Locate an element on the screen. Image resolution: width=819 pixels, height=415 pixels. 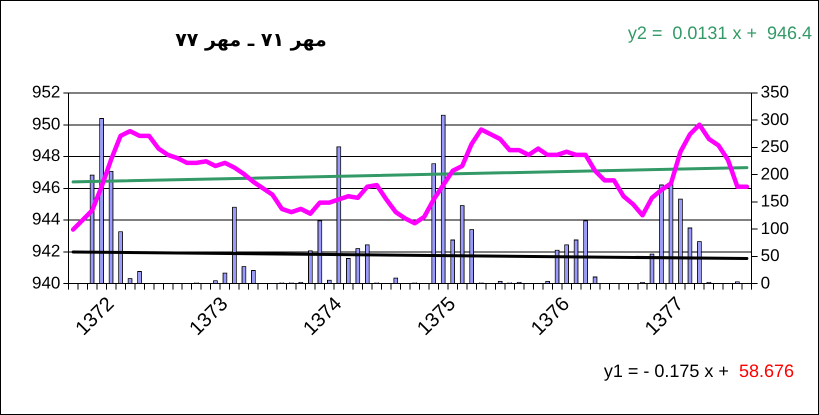
y2-tick-label: 250 is located at coordinates (775, 146).